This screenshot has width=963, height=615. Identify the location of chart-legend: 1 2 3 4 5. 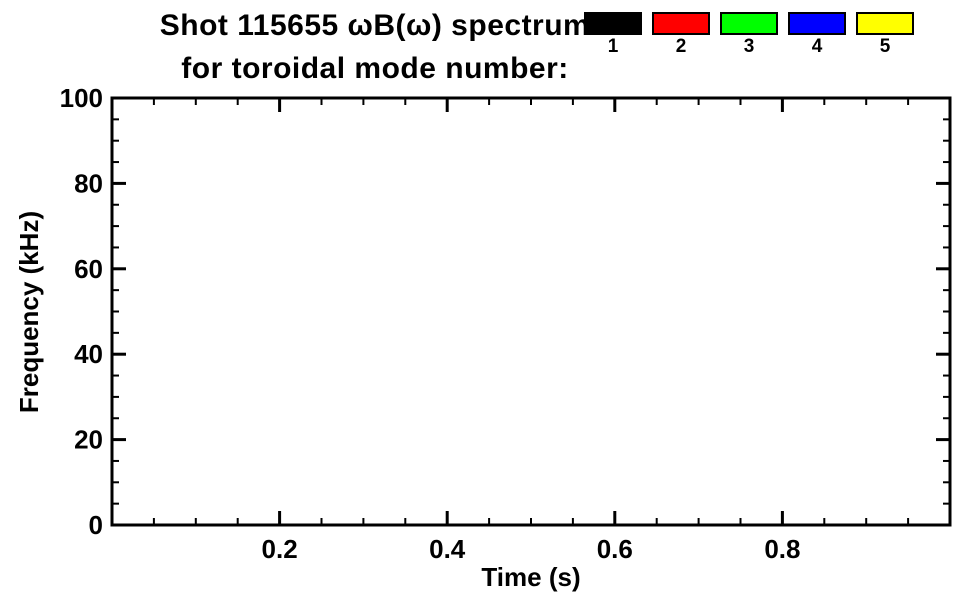
(749, 34).